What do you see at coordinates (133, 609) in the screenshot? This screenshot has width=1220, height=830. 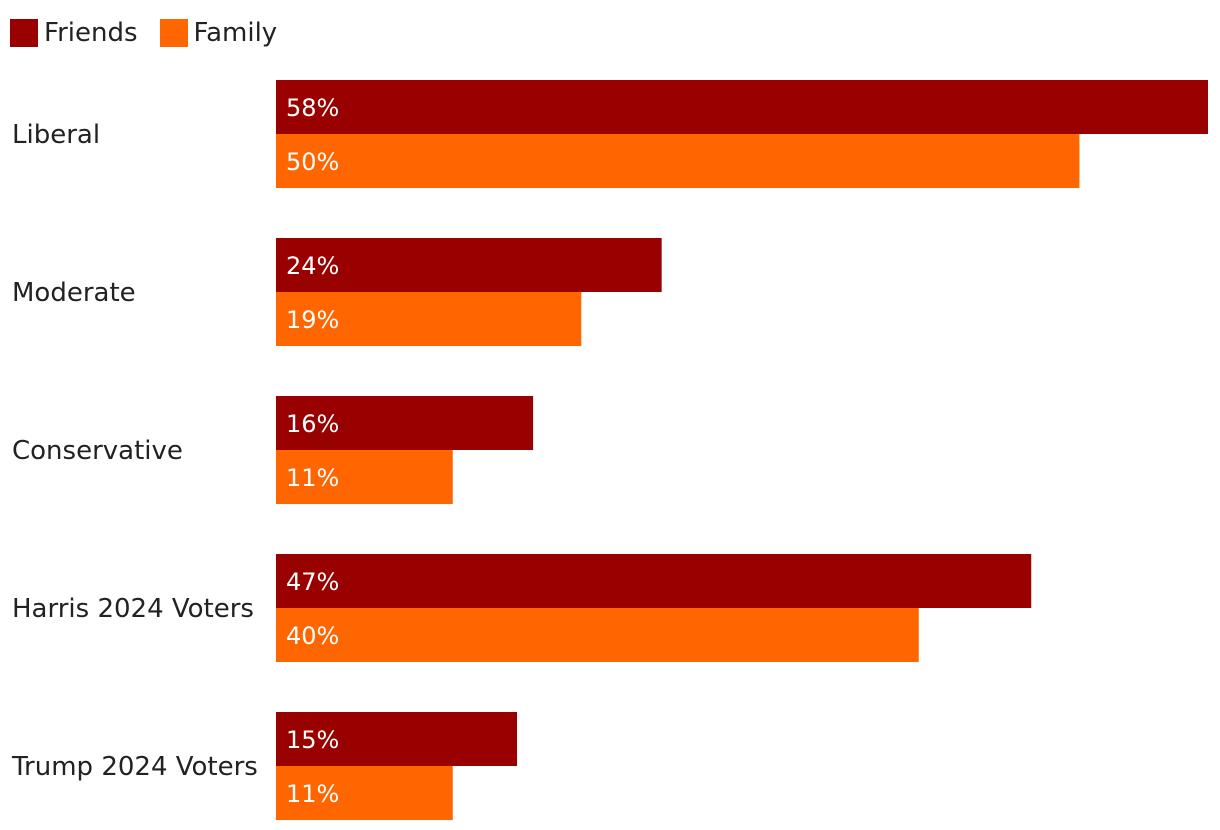 I see `category-label: Harris 2024 Voters` at bounding box center [133, 609].